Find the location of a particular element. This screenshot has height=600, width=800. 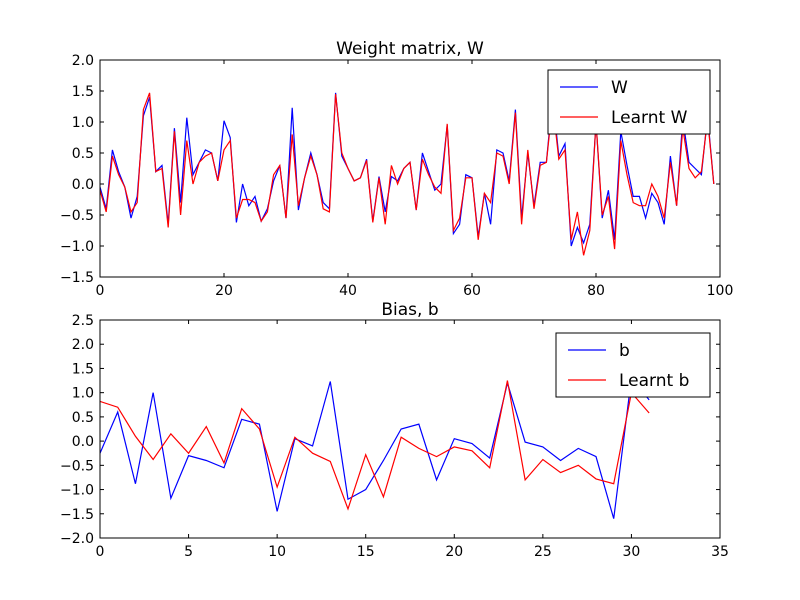

weight-matrix-xtick-label: 60 is located at coordinates (472, 291).